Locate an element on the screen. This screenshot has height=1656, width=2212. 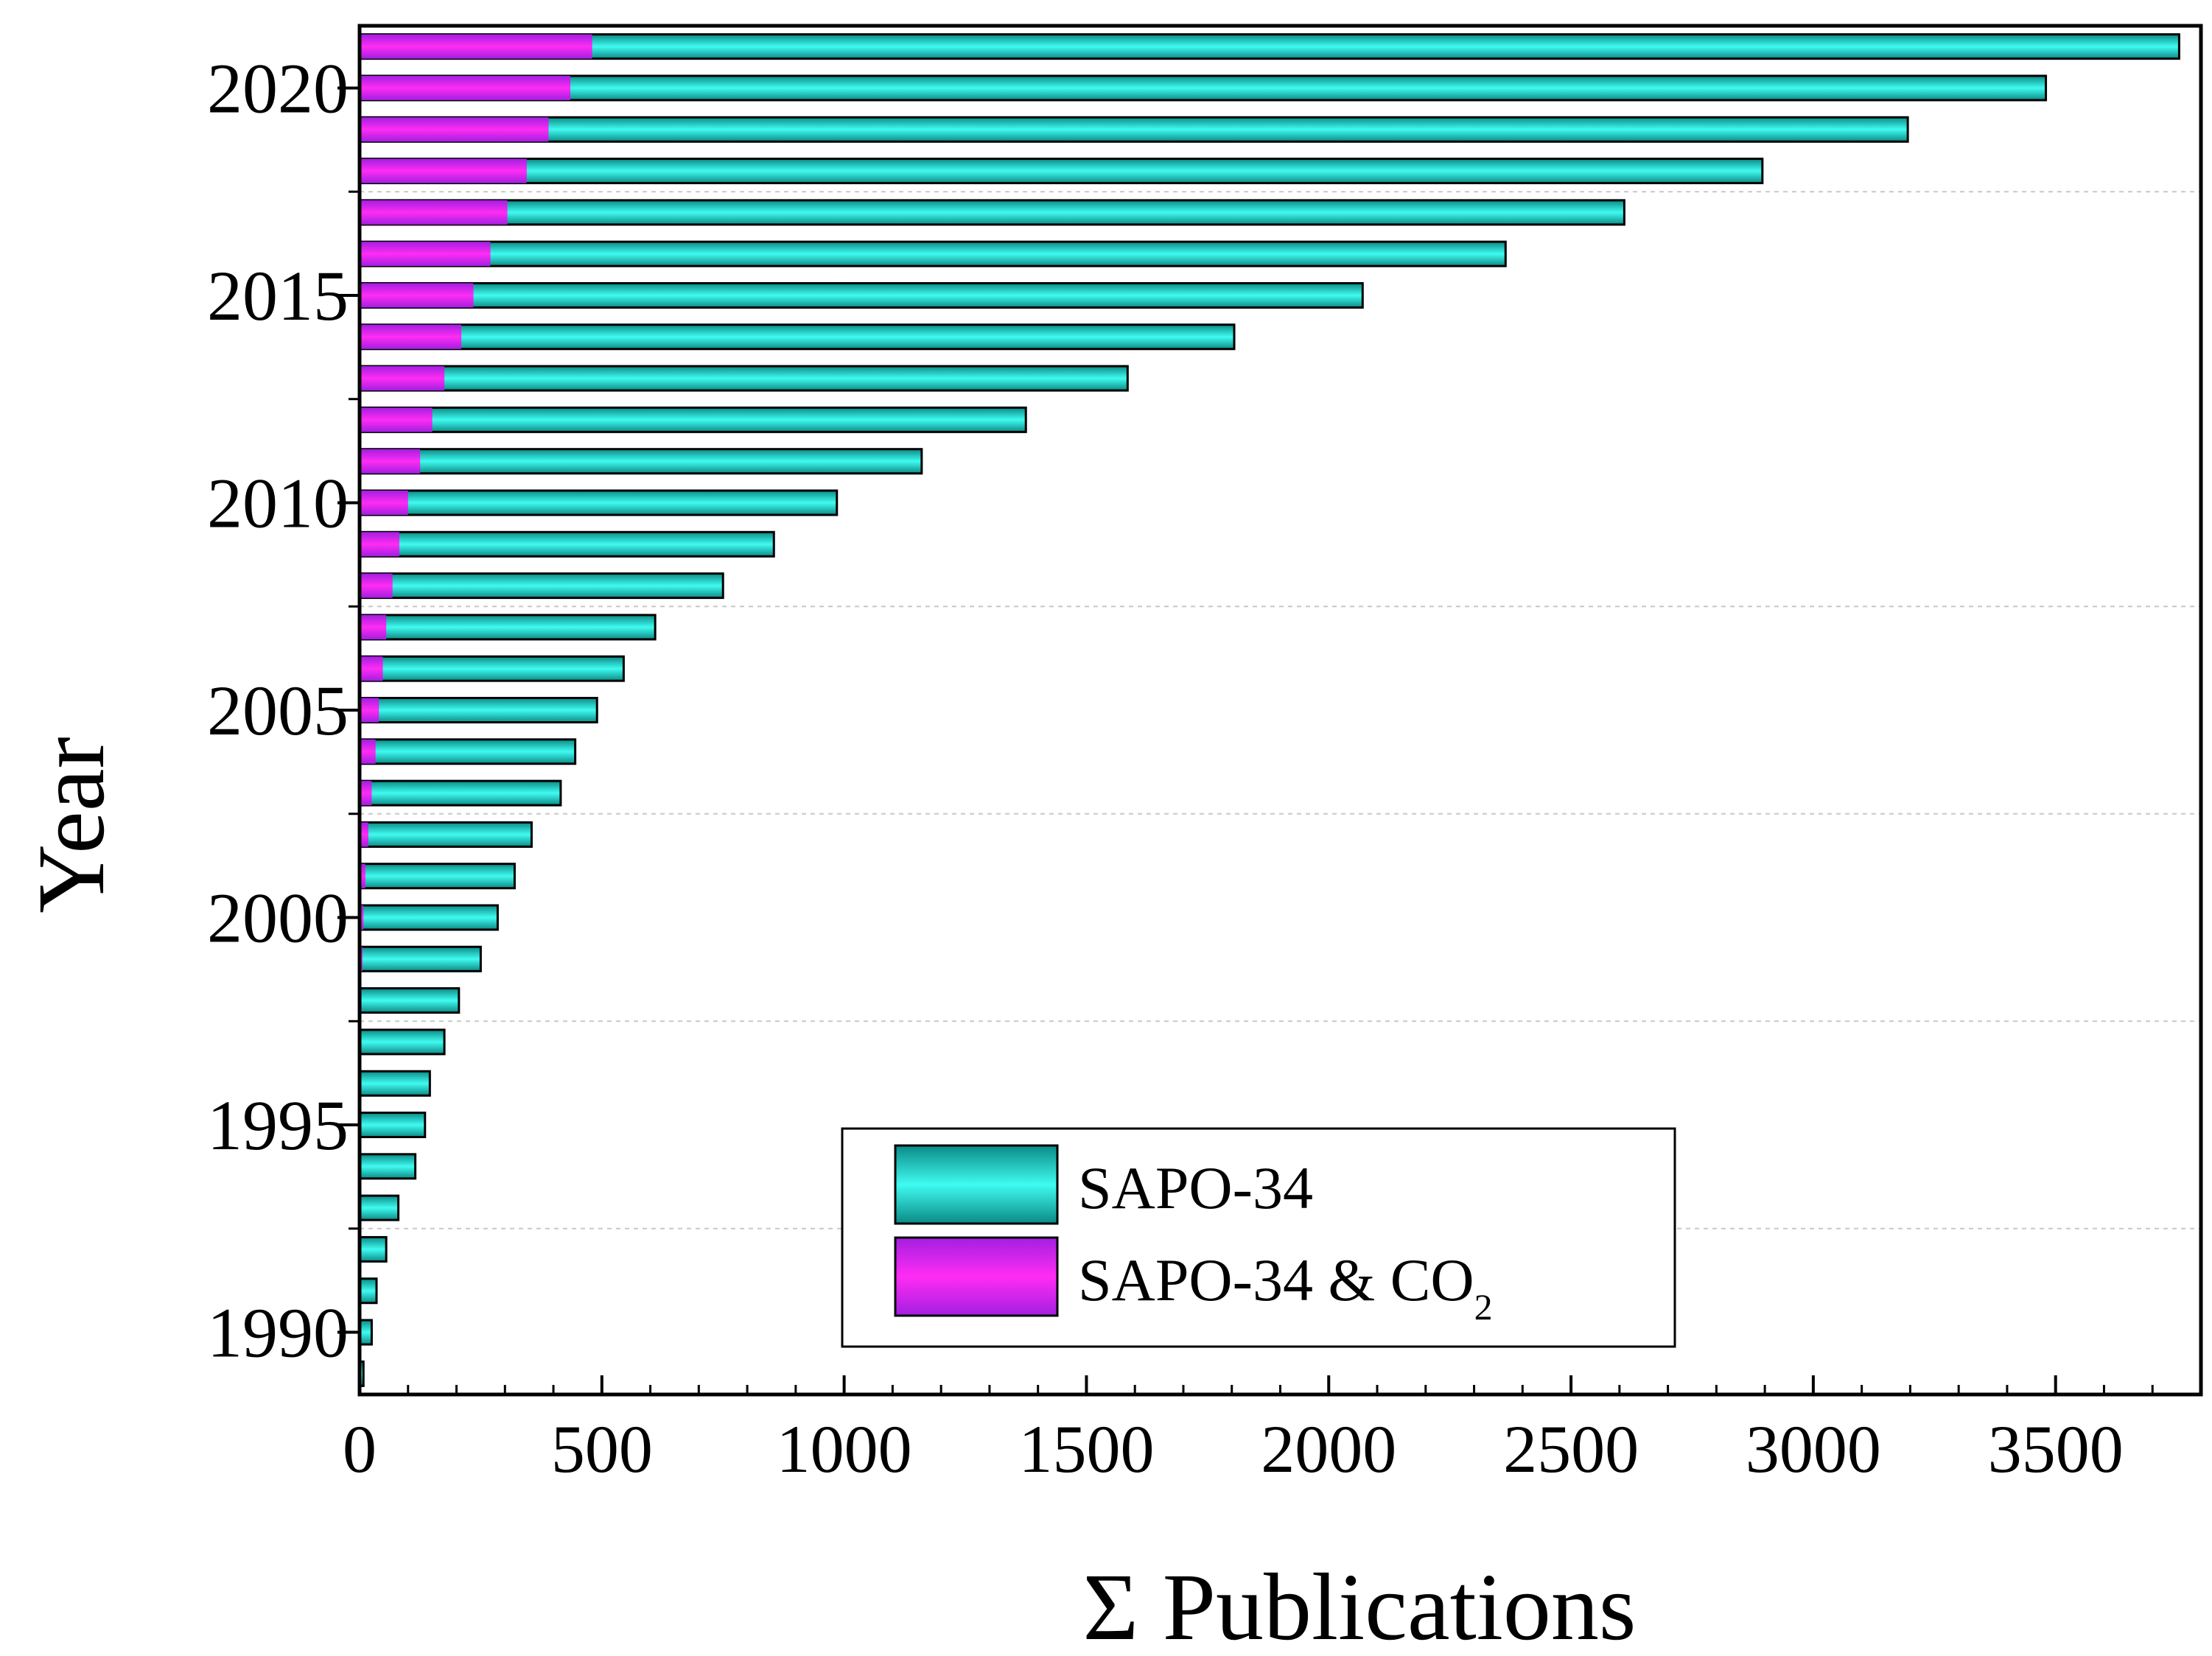
legend-swatch-sapo-34-co2 is located at coordinates (976, 1276).